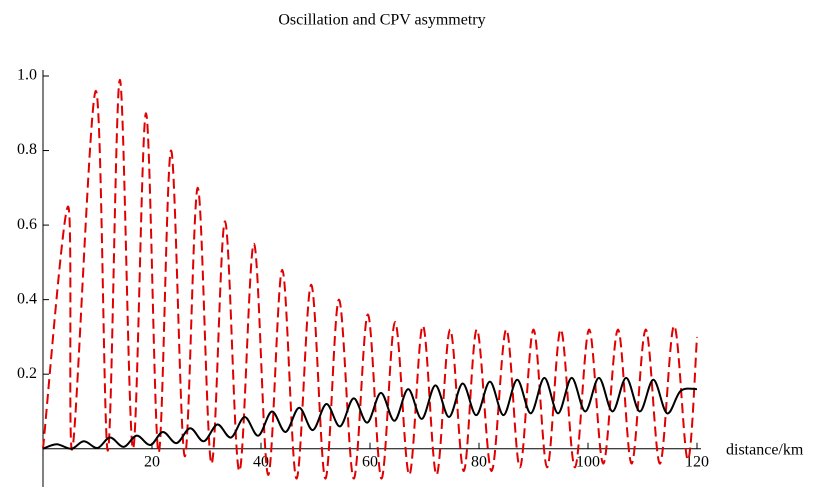 This screenshot has height=487, width=829. Describe the element at coordinates (27, 298) in the screenshot. I see `y-tick-label: 0.4` at that location.